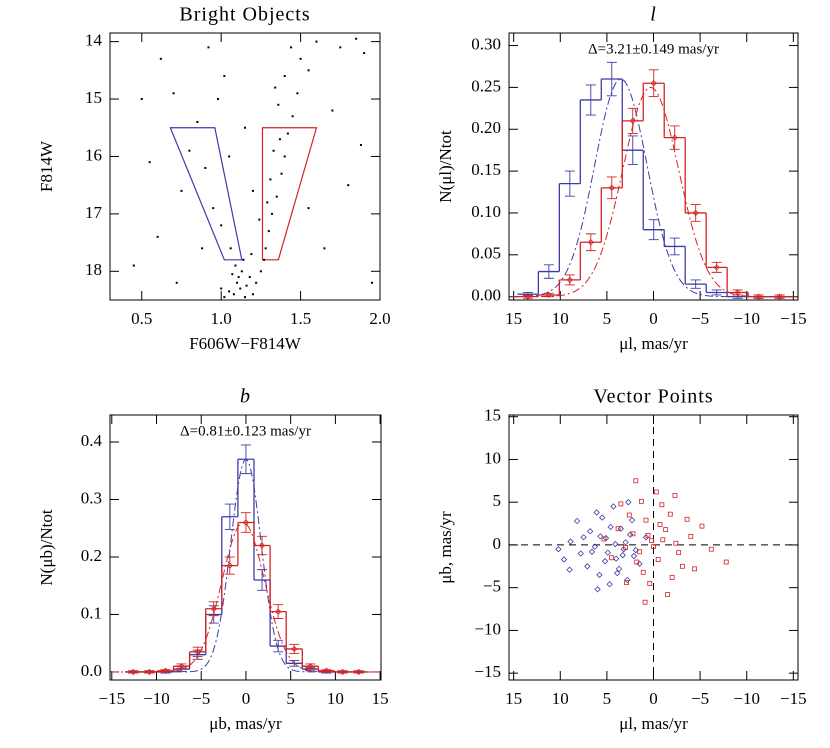 This screenshot has width=830, height=748. Describe the element at coordinates (46, 547) in the screenshot. I see `y-axis-label: N(μb)/Ntot` at that location.